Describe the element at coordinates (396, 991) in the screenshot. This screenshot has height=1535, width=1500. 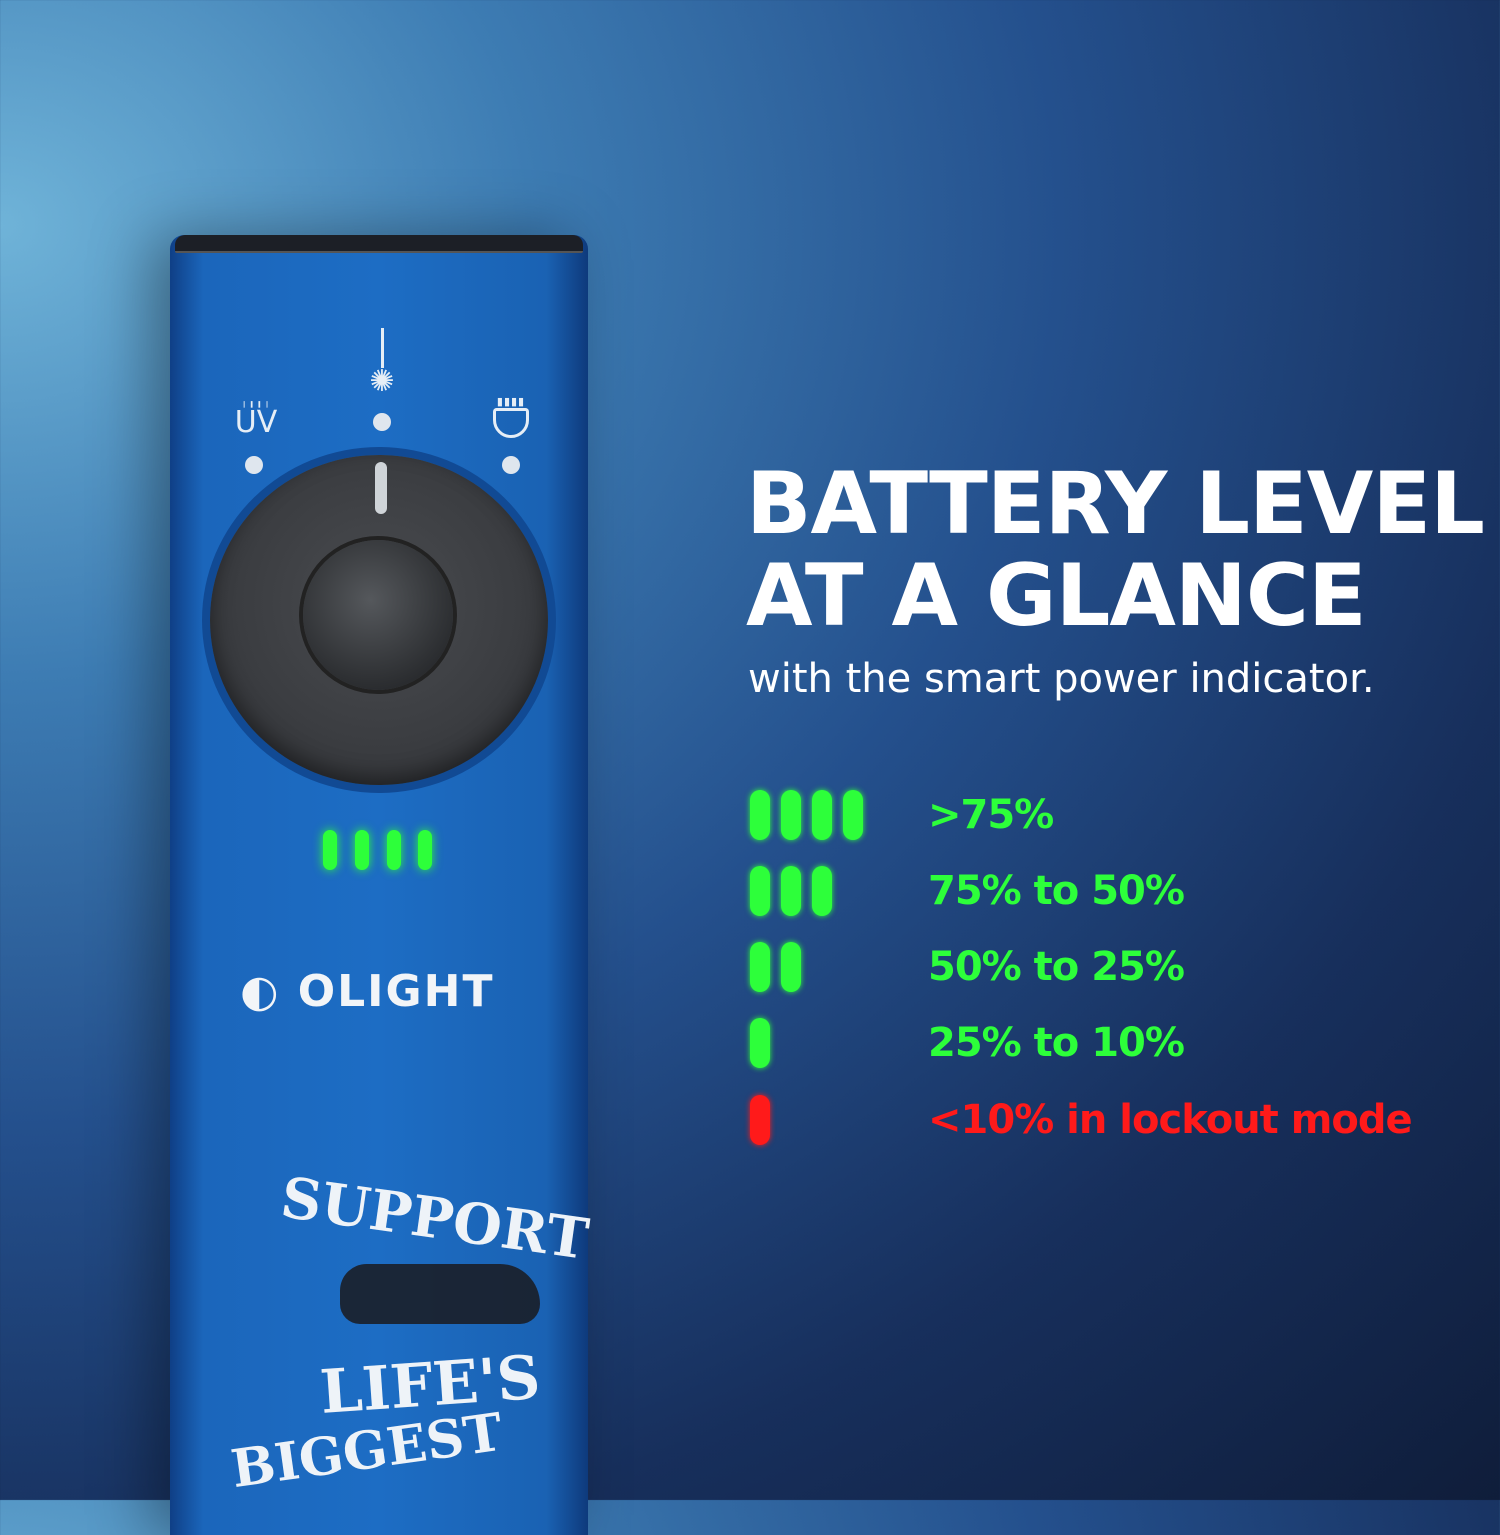
I see `brand-logo-text: OLIGHT` at that location.